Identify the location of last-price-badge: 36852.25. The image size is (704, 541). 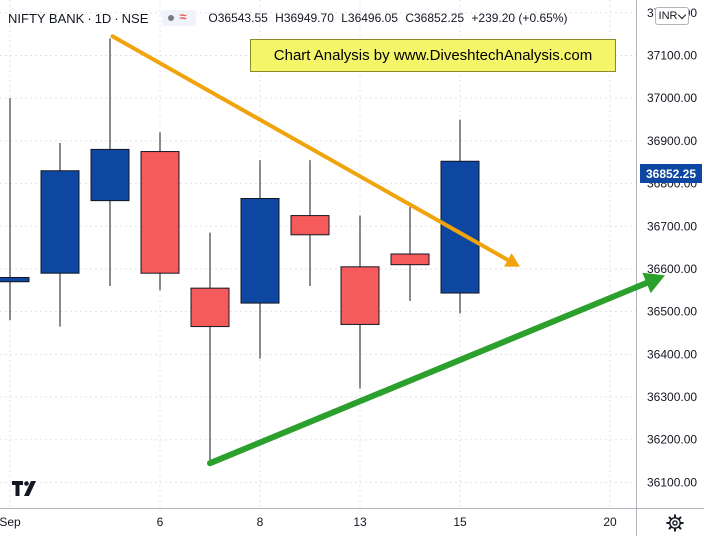
(671, 173).